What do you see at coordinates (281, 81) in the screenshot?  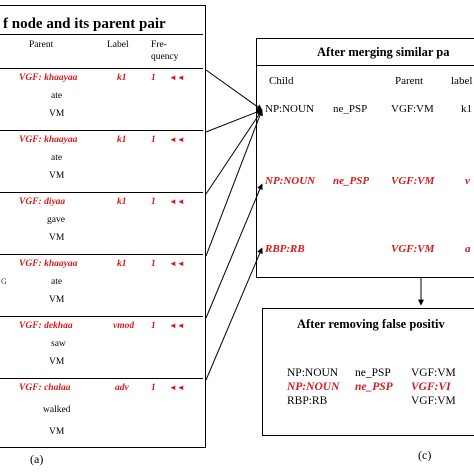 I see `merge-header-child: Child` at bounding box center [281, 81].